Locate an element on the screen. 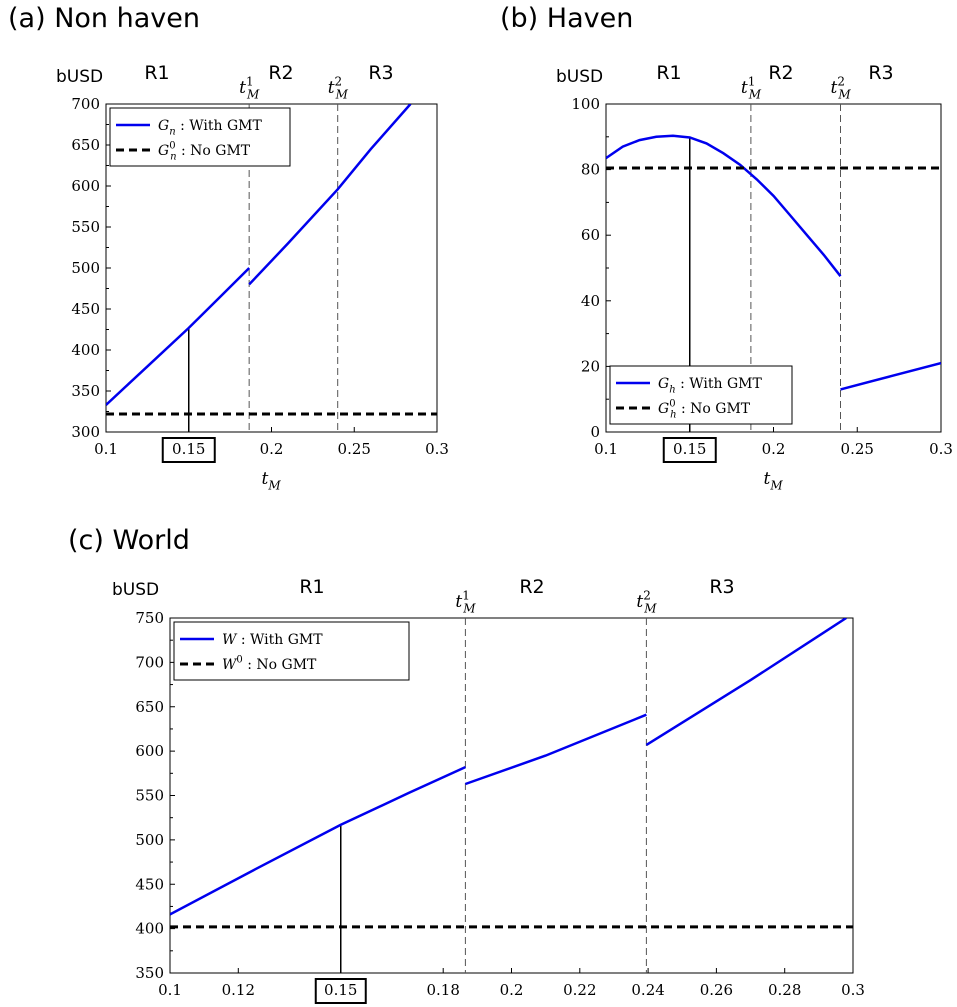 Image resolution: width=957 pixels, height=1007 pixels. legend-entry-no-gmt: G0 h : No GMT is located at coordinates (704, 410).